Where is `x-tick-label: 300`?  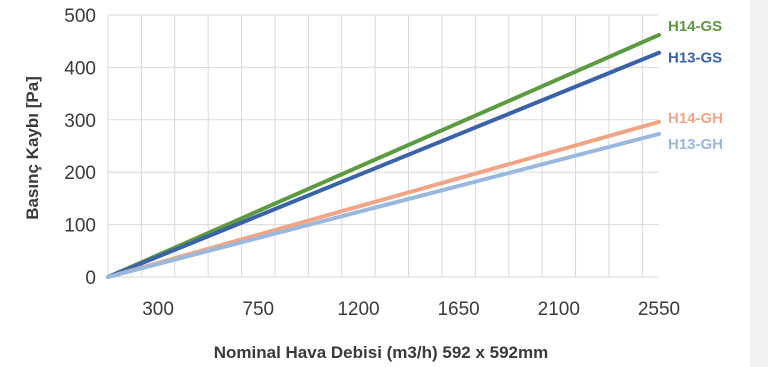 x-tick-label: 300 is located at coordinates (158, 309).